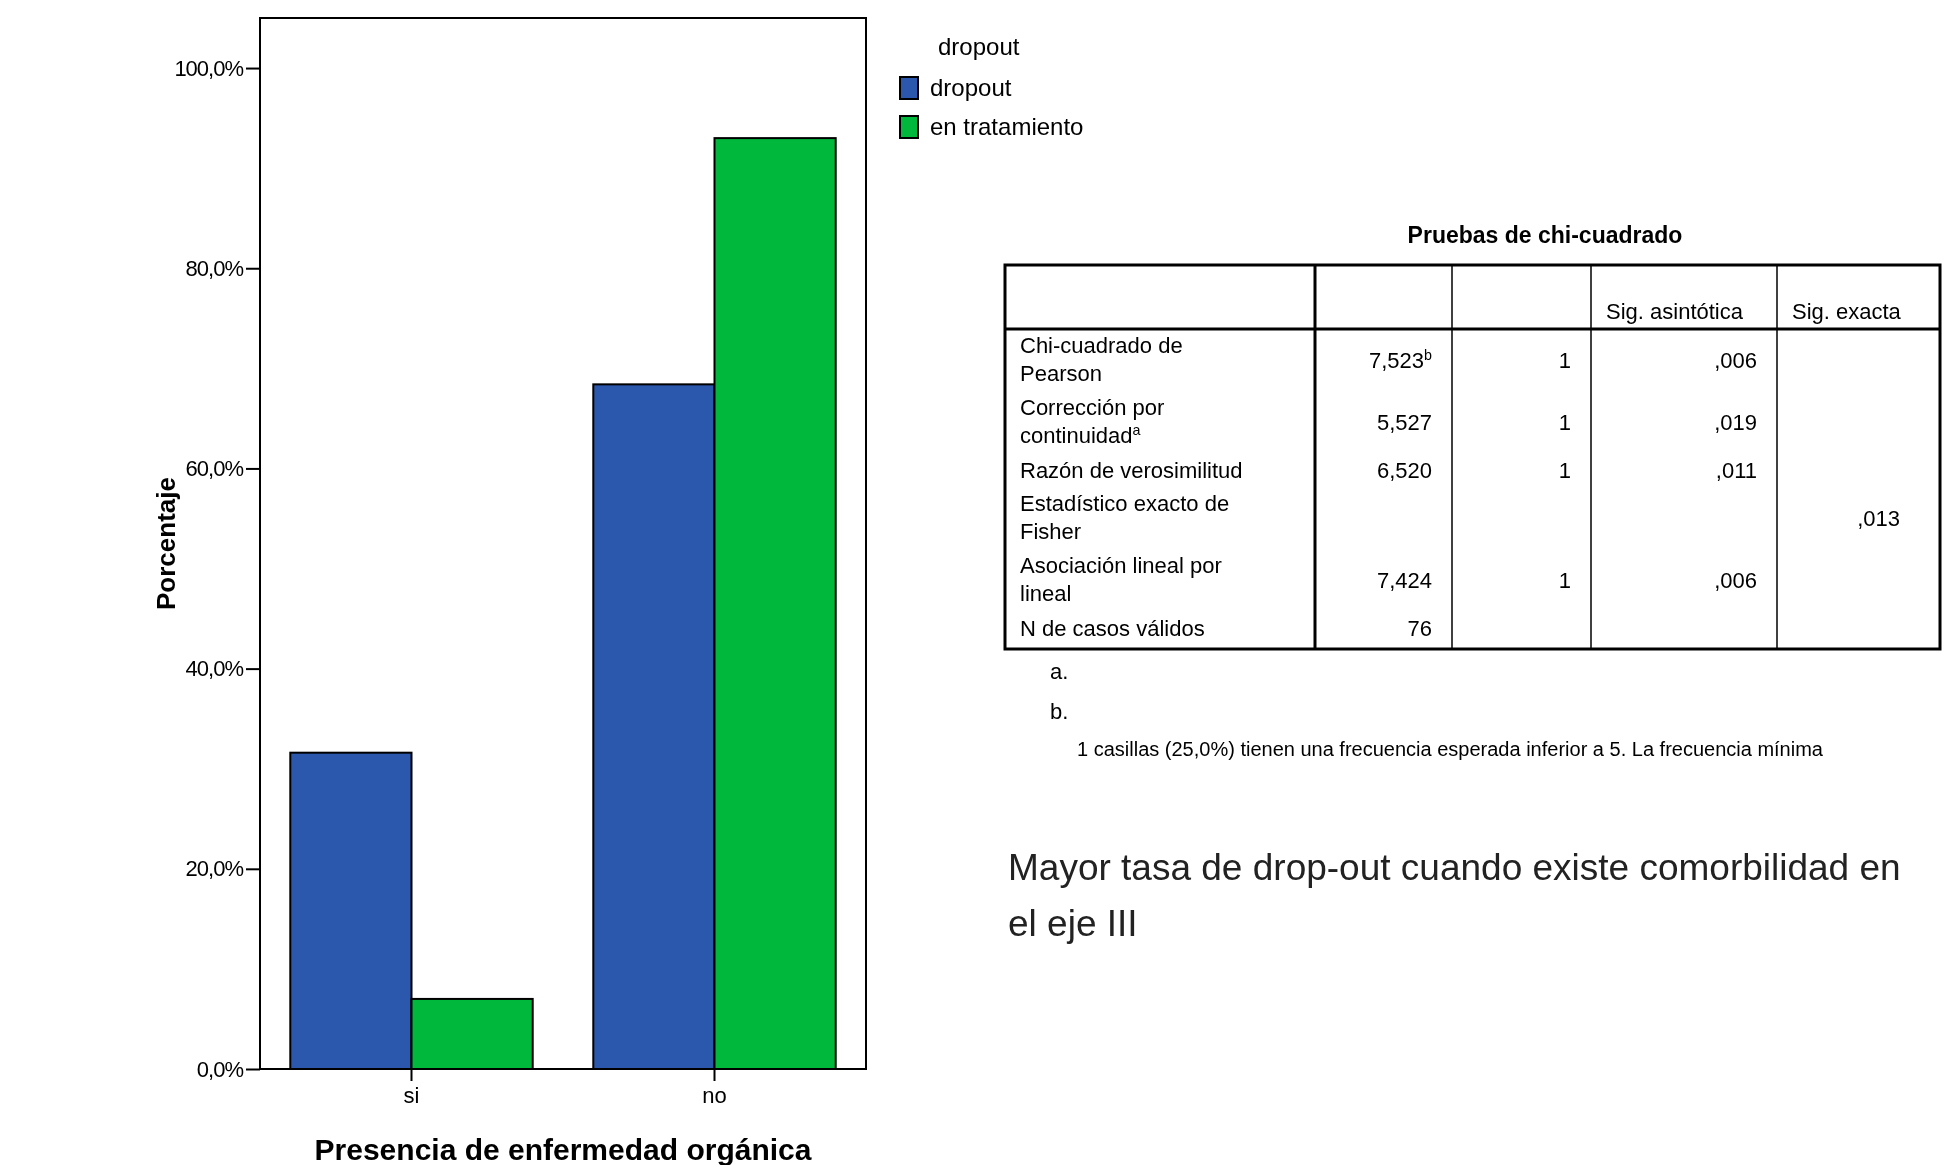  What do you see at coordinates (1735, 422) in the screenshot?
I see `text: ,019` at bounding box center [1735, 422].